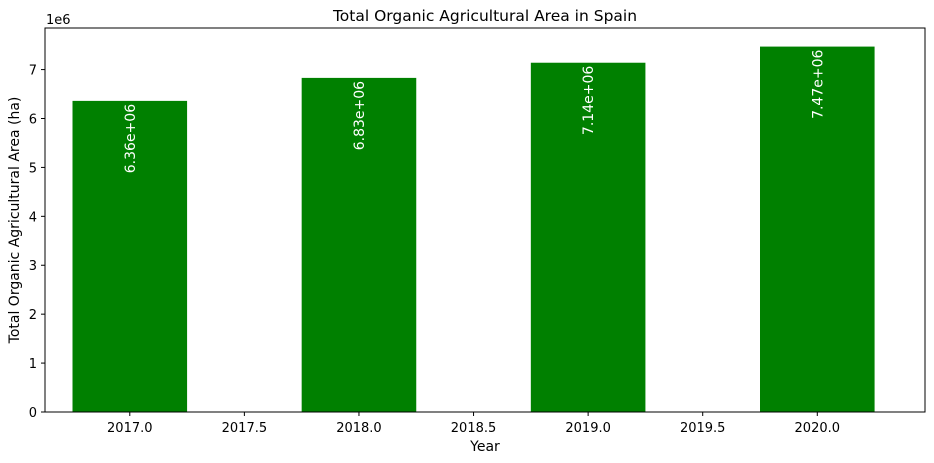  I want to click on y-tick-label: 3, so click(33, 266).